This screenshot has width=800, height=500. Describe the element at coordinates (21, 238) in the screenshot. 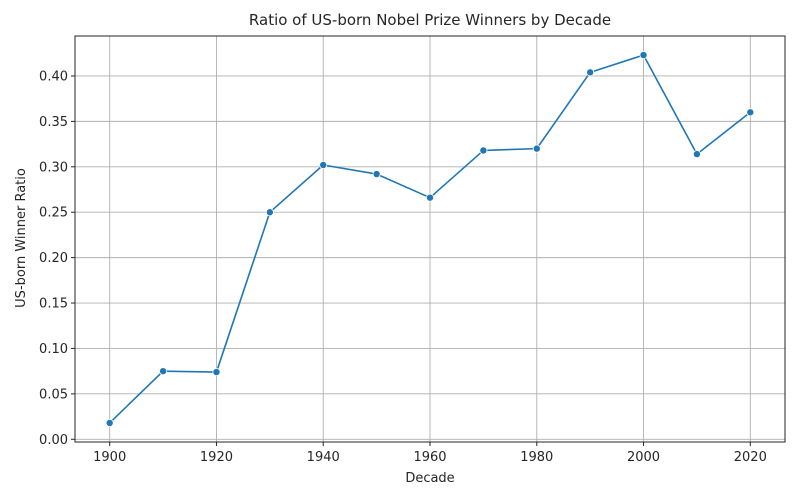

I see `y-axis-label: US-born Winner Ratio` at that location.